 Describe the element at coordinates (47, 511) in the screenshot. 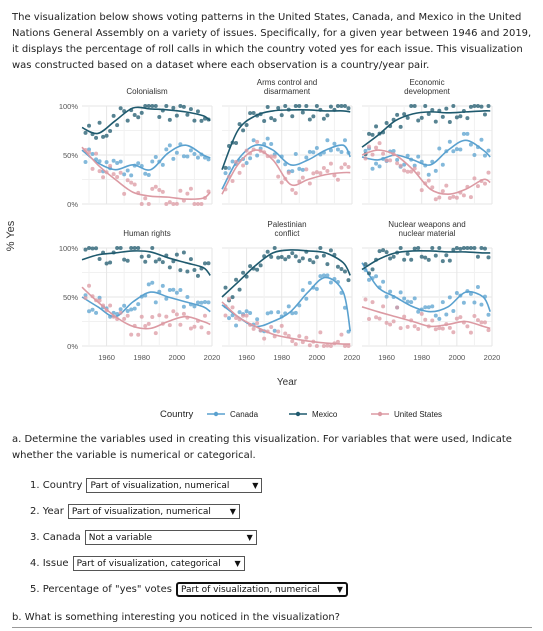

I see `question-label: 2. Year` at that location.